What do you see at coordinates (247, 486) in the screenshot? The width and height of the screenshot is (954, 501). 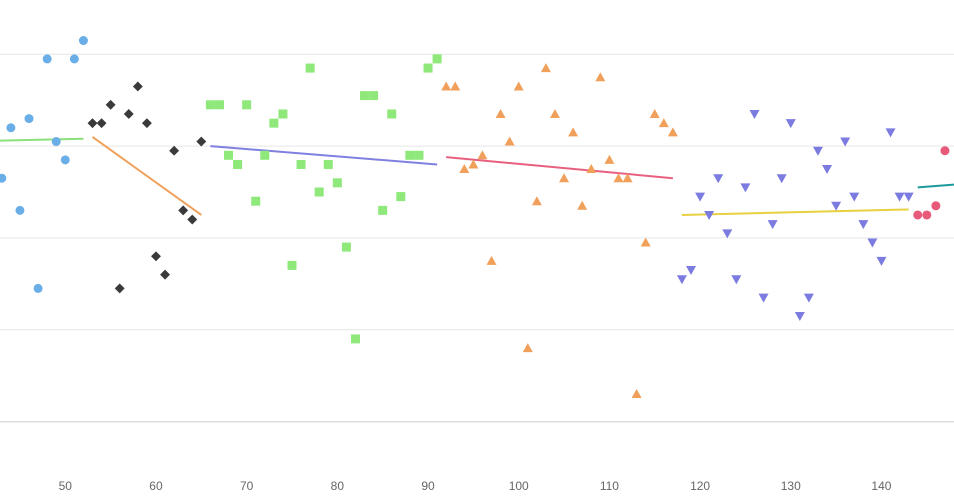 I see `x-tick-label: 70` at bounding box center [247, 486].